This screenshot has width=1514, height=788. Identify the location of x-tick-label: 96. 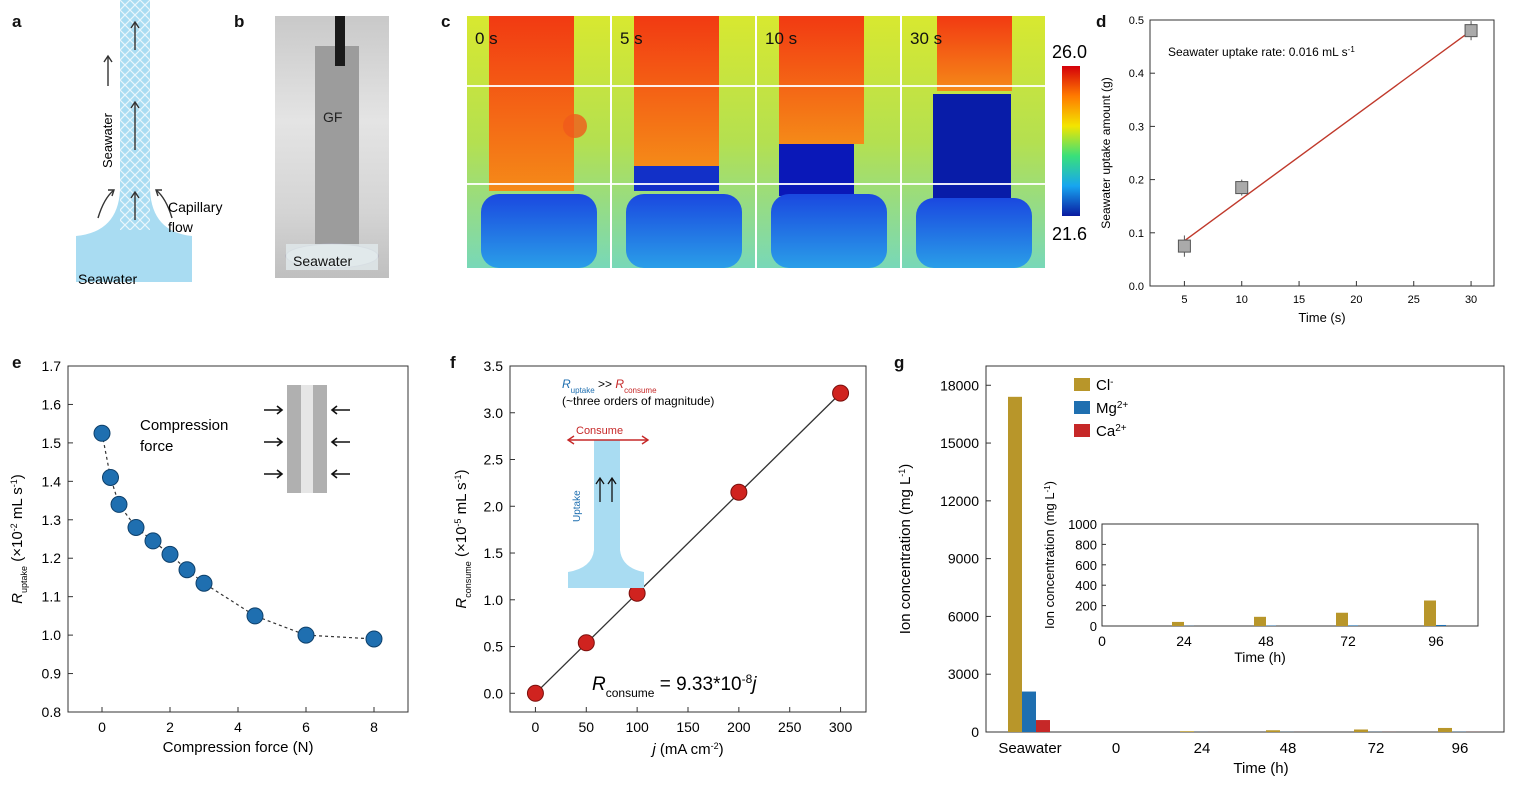
(1460, 748).